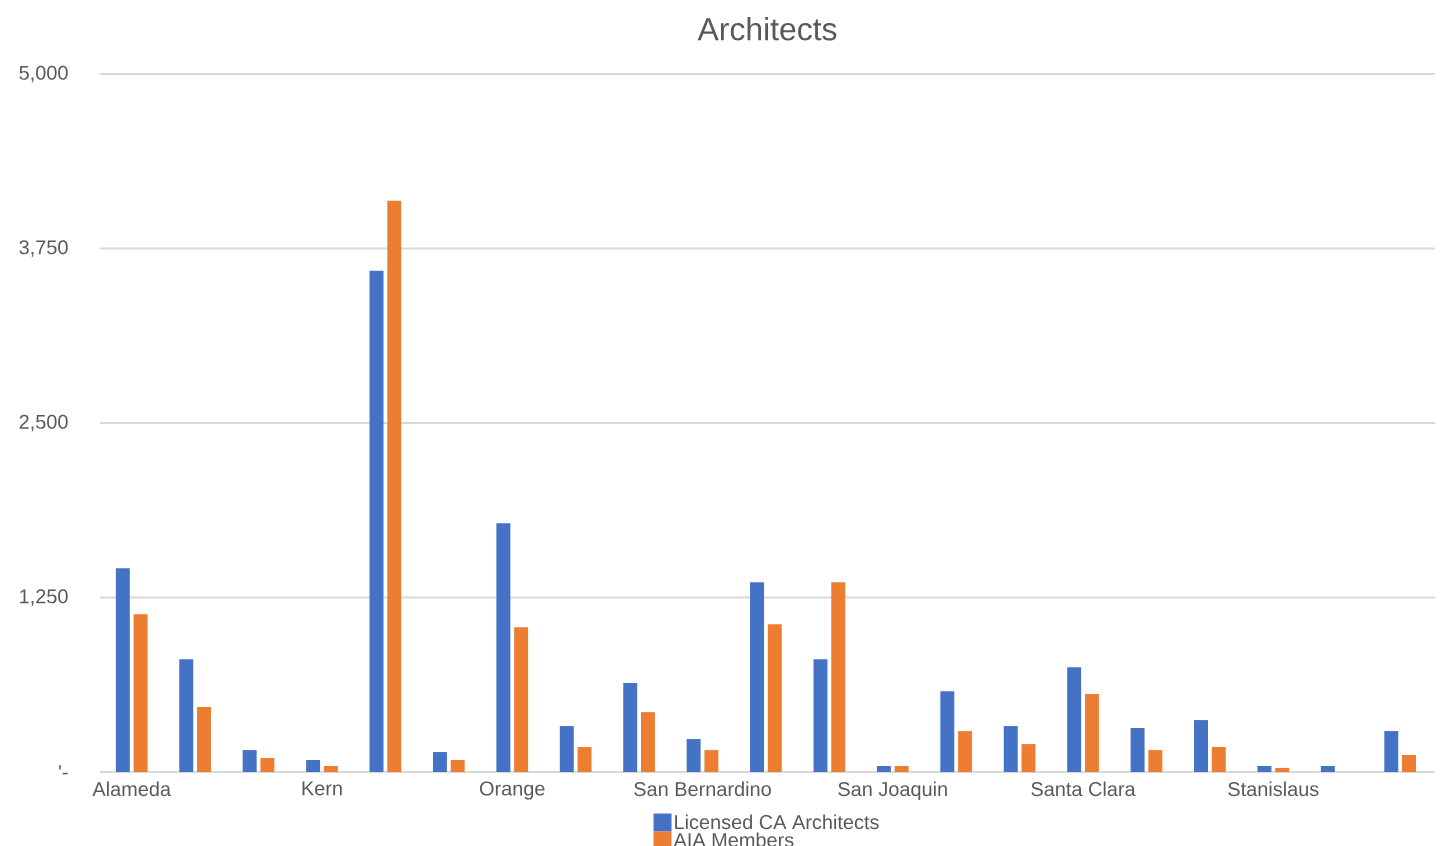 The image size is (1444, 846). I want to click on x-tick-label: San Bernardino, so click(702, 789).